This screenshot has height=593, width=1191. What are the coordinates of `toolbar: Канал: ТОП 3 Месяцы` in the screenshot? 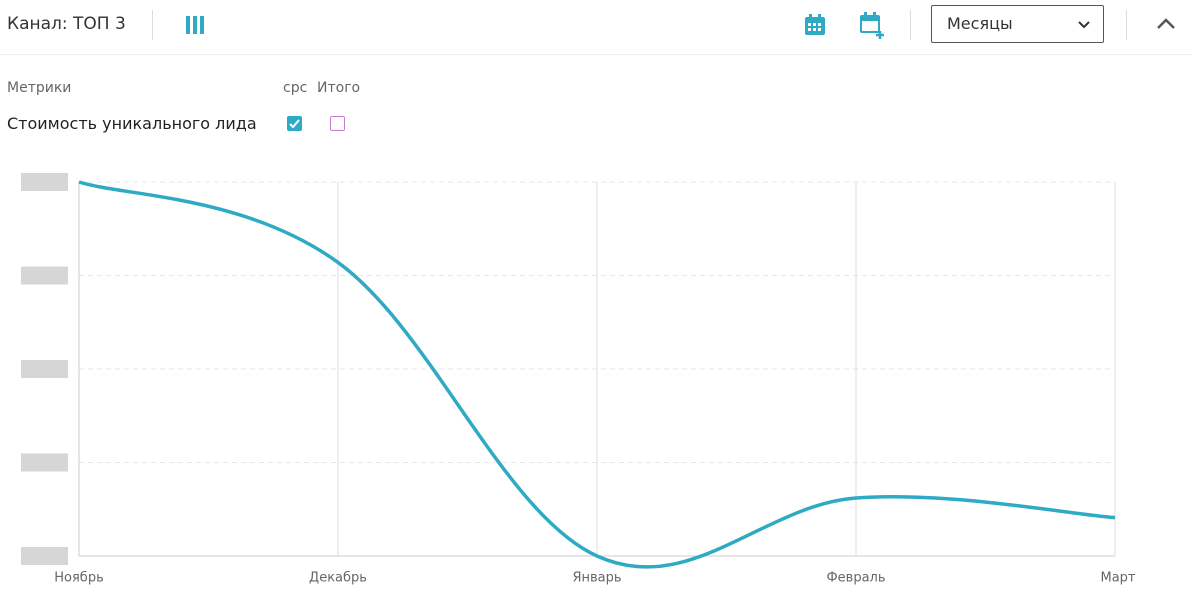 It's located at (595, 27).